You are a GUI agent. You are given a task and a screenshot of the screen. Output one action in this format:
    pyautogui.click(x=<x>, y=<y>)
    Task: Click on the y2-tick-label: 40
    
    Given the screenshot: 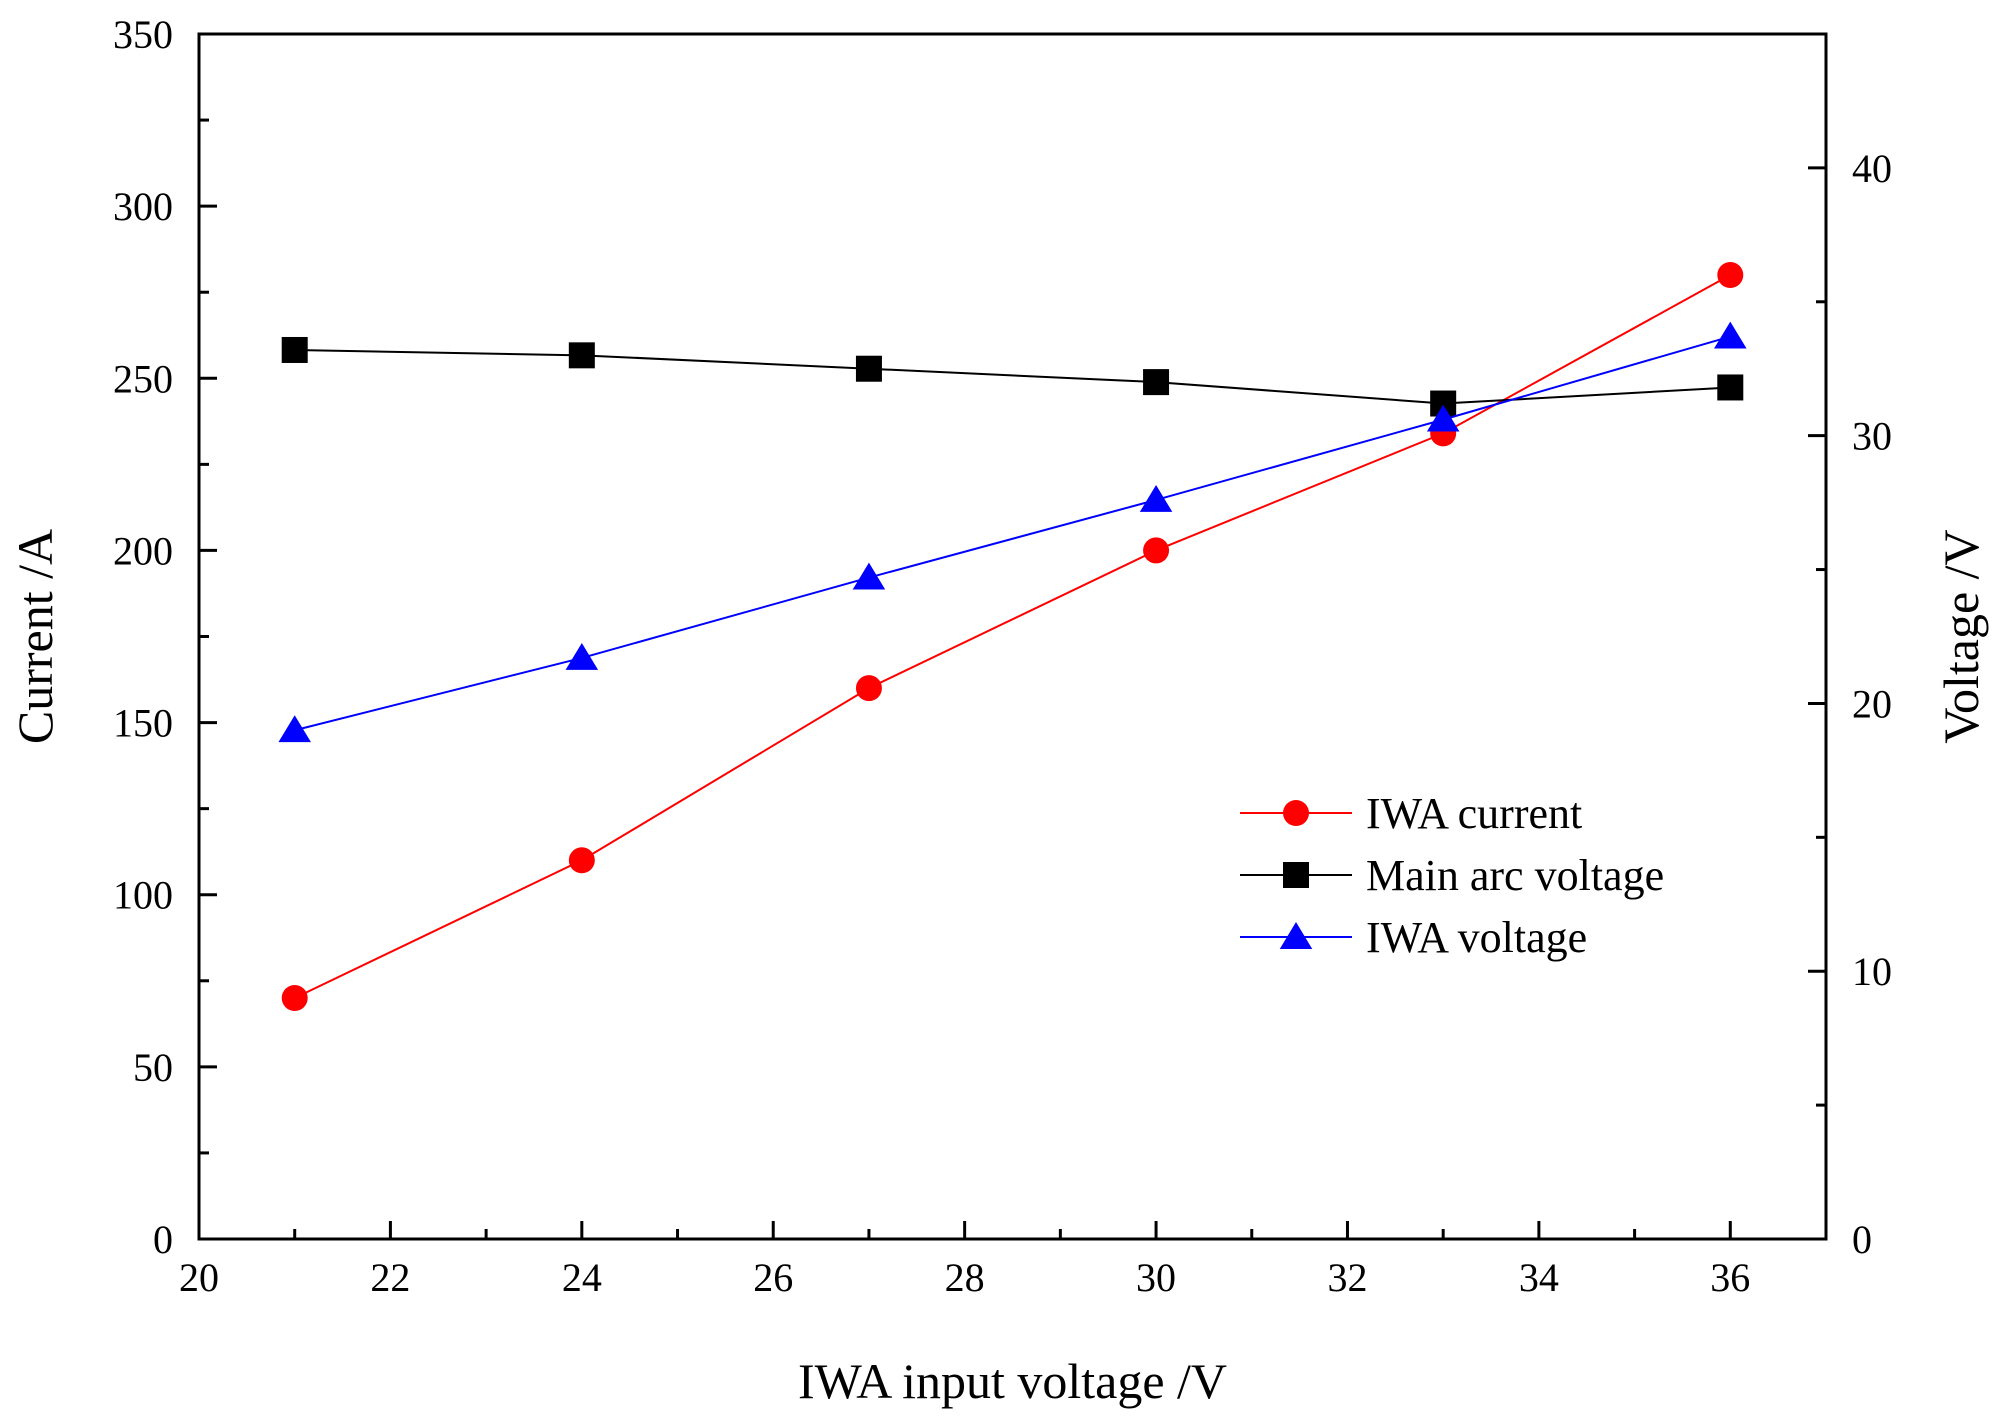 What is the action you would take?
    pyautogui.click(x=1872, y=168)
    